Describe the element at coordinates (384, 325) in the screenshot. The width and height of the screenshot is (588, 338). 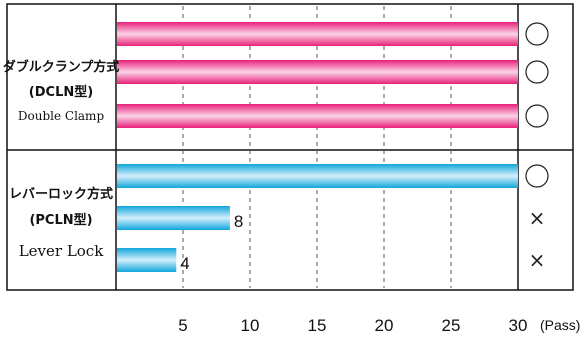
I see `x-tick-label: 20` at that location.